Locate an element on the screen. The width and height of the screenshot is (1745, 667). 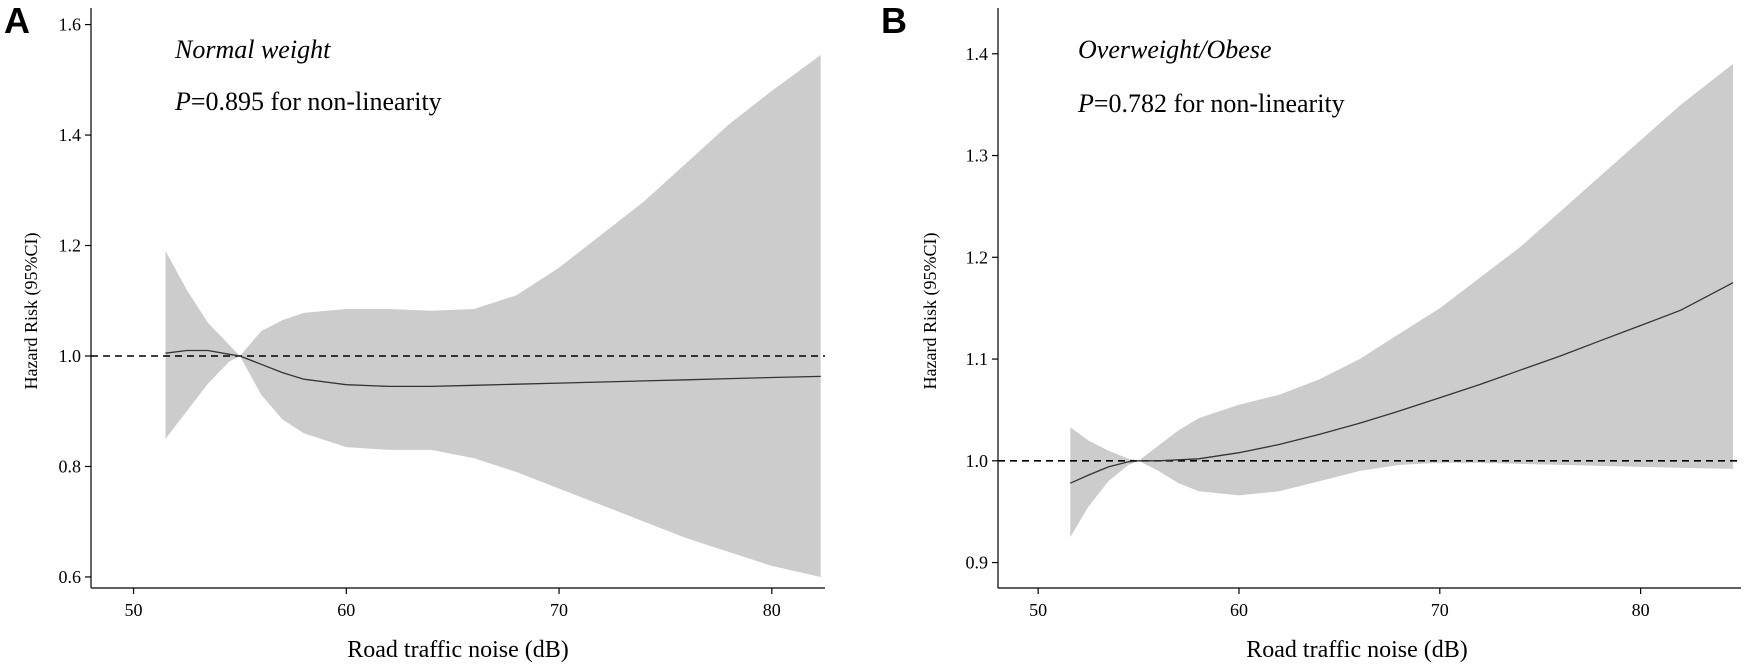
panel-a-y-tick-label: 1.0 is located at coordinates (70, 356).